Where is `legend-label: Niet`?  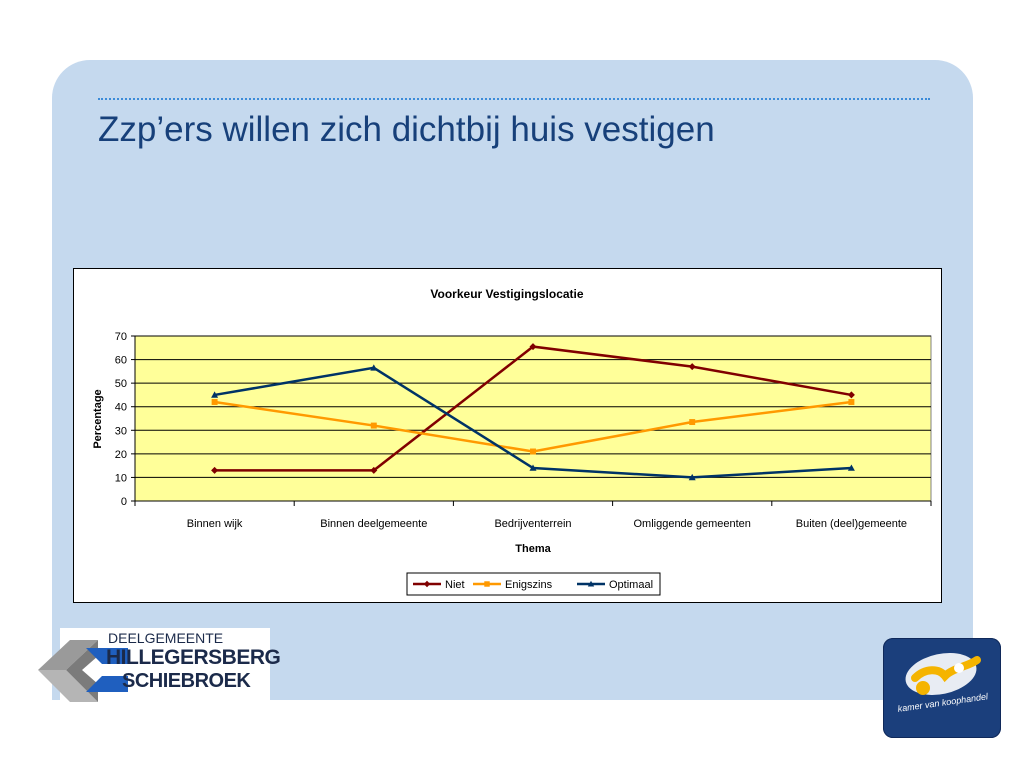 legend-label: Niet is located at coordinates (455, 585).